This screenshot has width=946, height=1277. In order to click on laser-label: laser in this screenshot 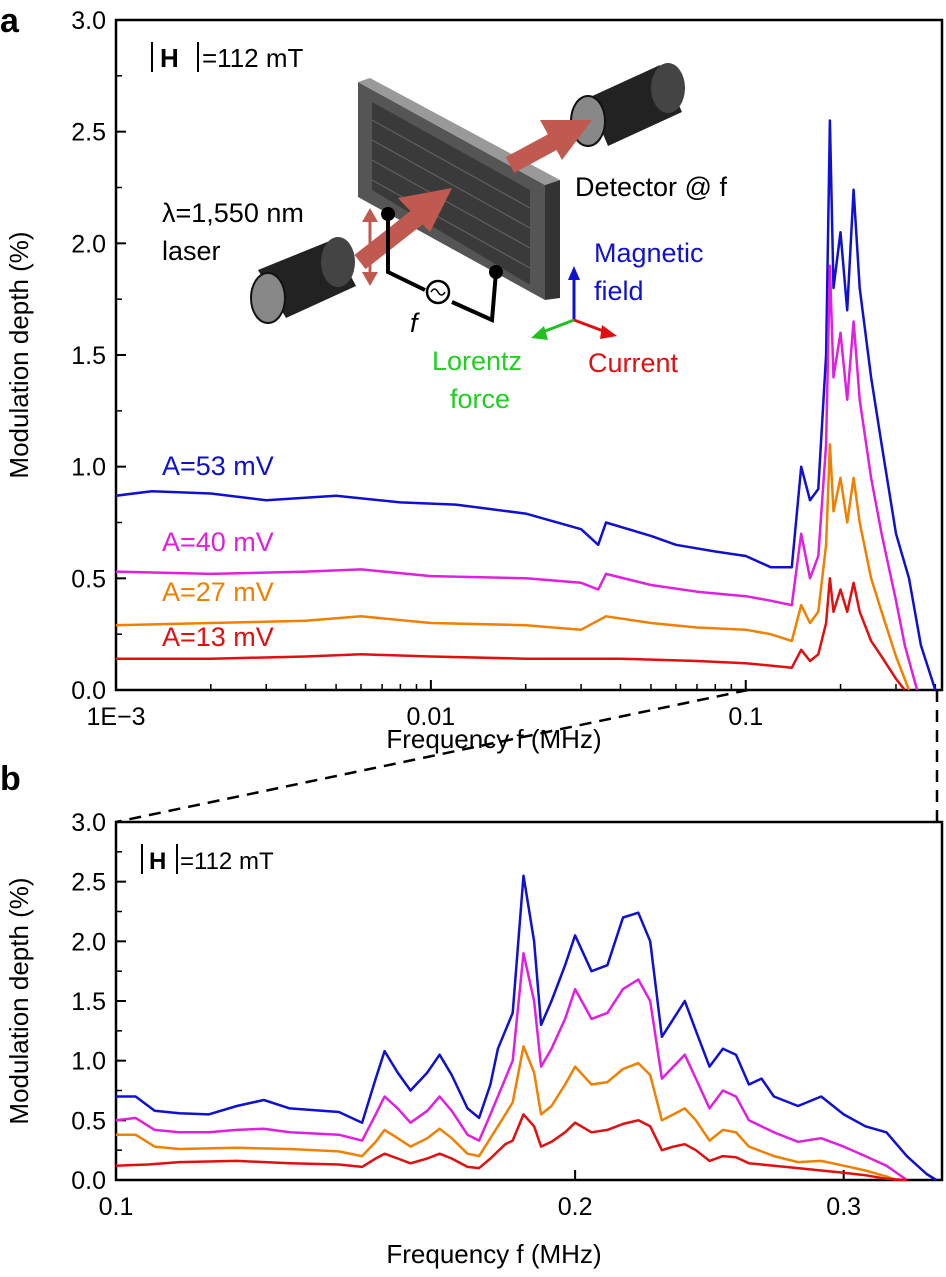, I will do `click(191, 251)`.